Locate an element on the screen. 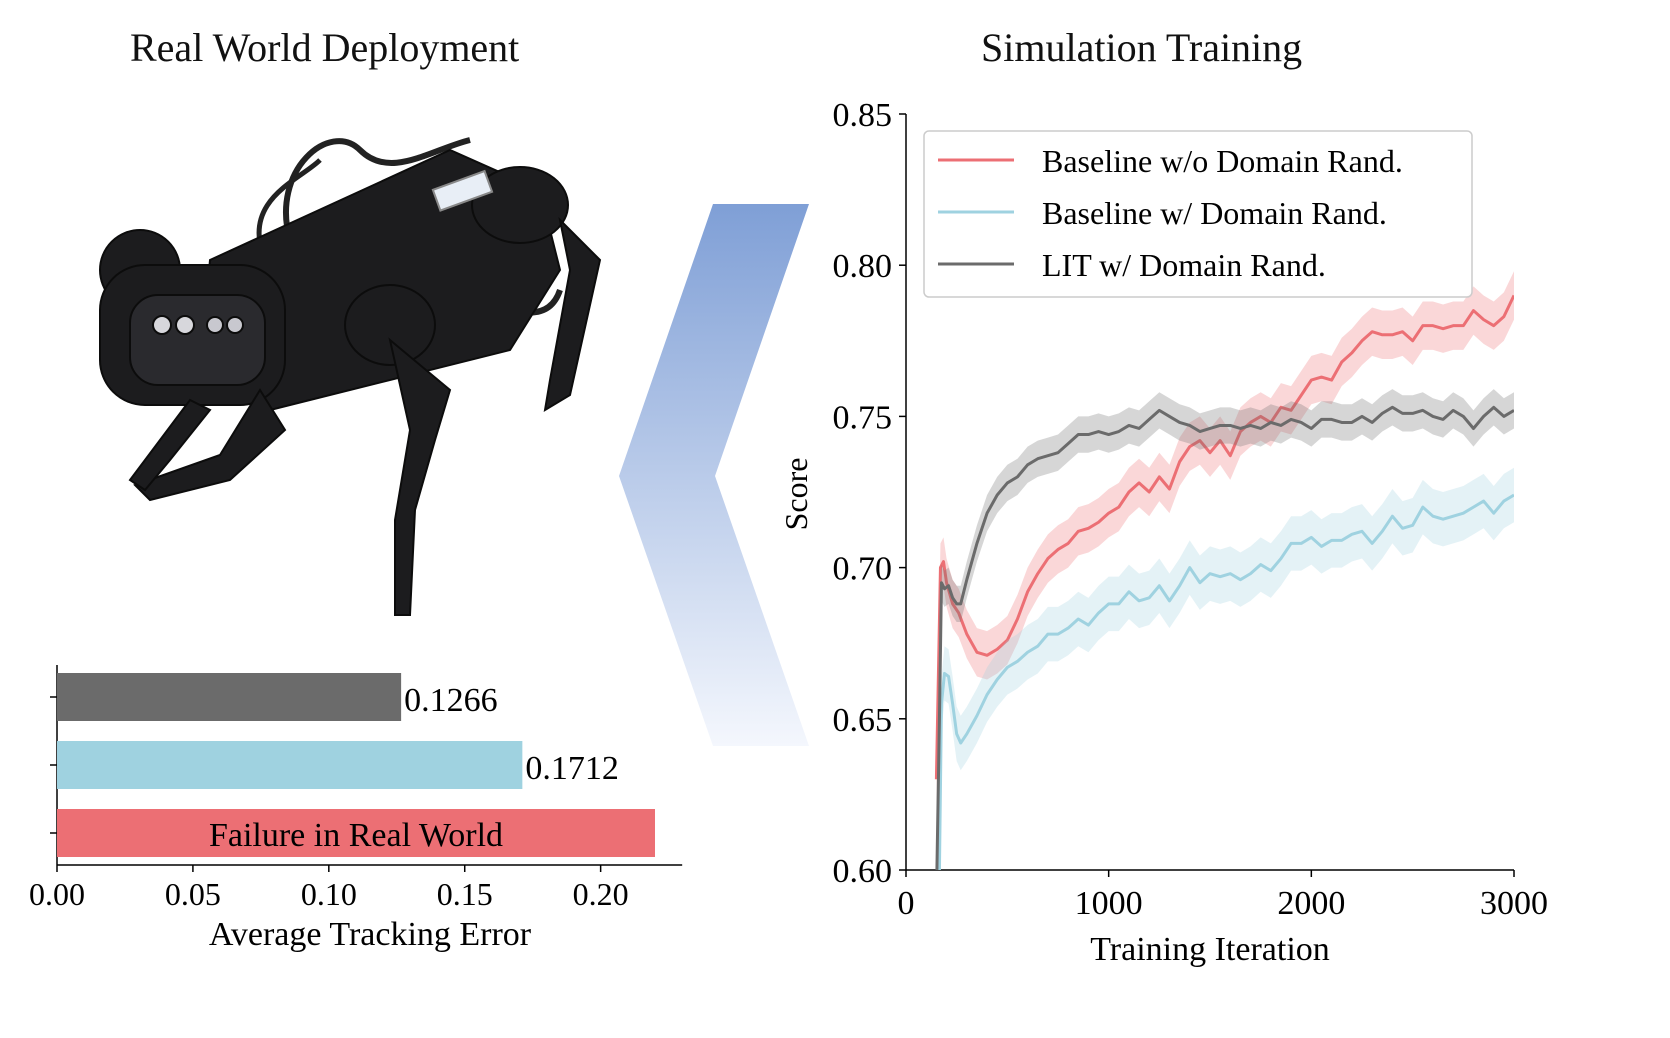 Image resolution: width=1670 pixels, height=1038 pixels. line-x-tick-label: 1000 is located at coordinates (1109, 903).